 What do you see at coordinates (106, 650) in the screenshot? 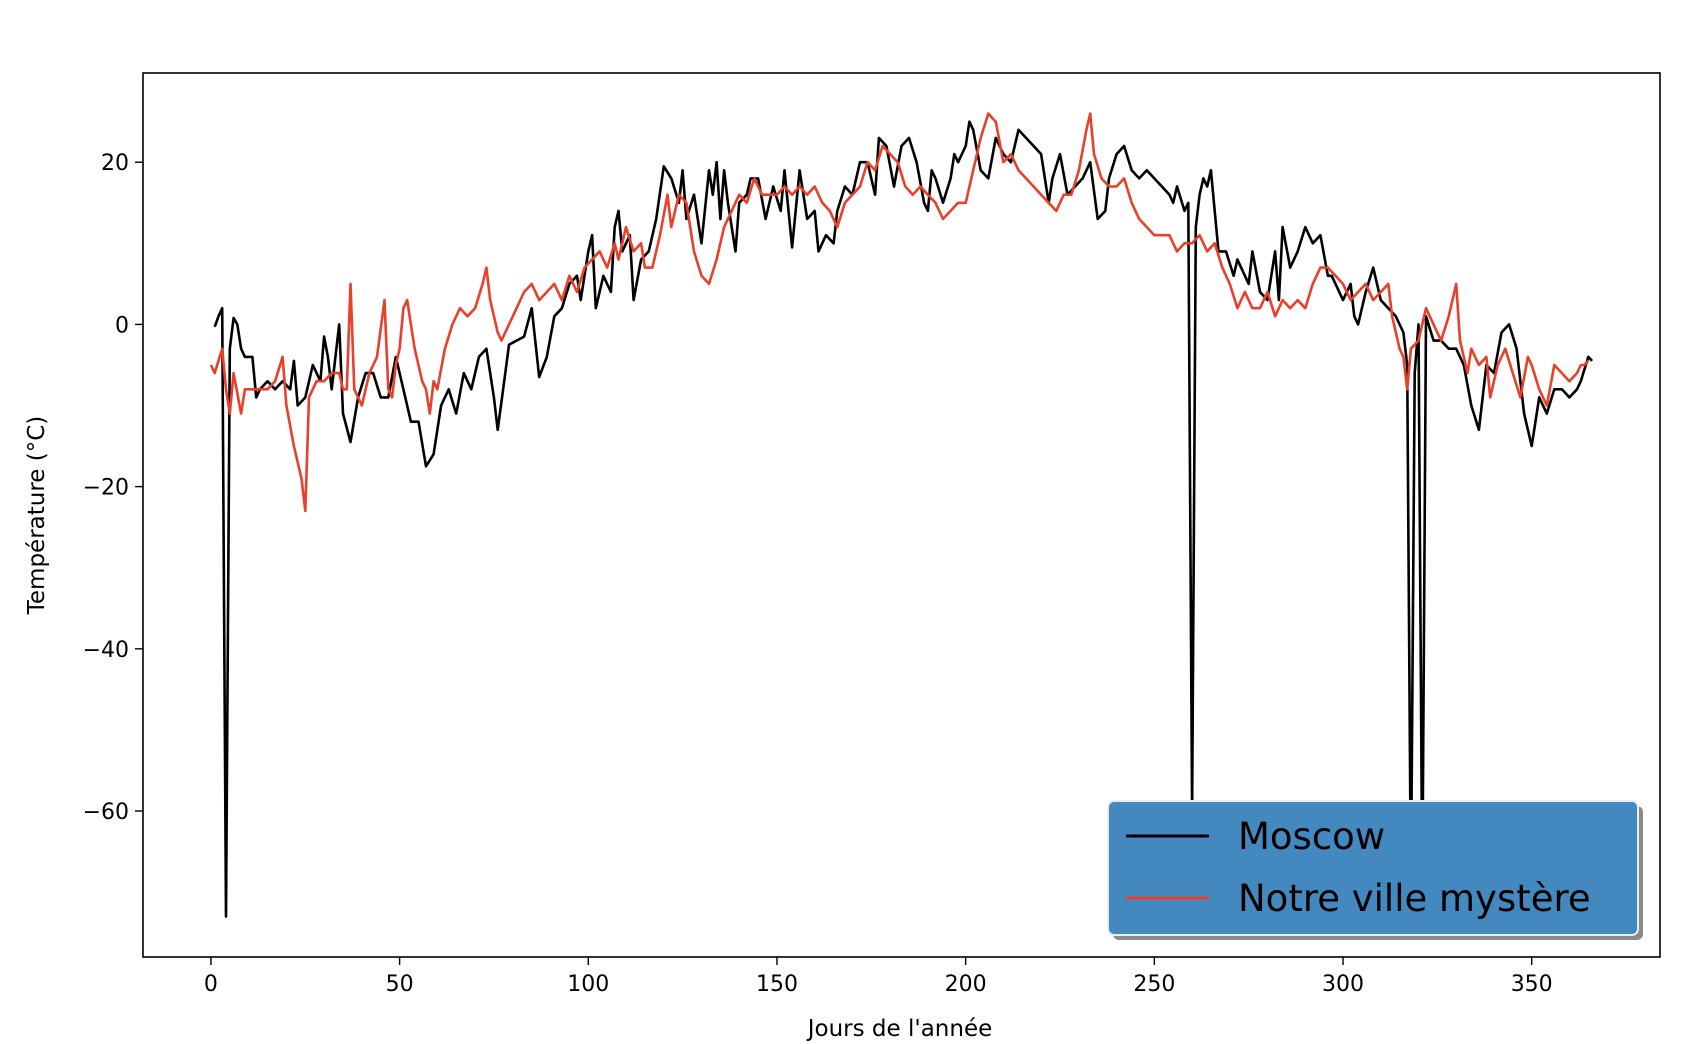
I see `y-tick-label: −40` at bounding box center [106, 650].